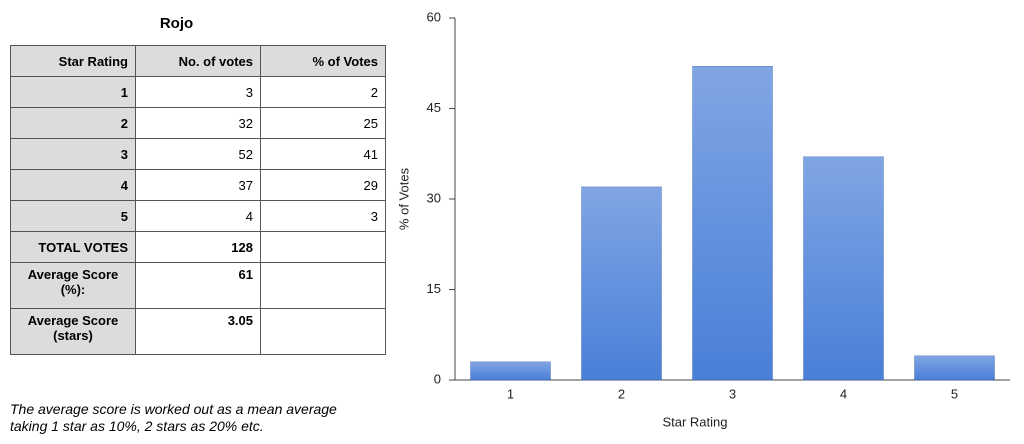 The height and width of the screenshot is (444, 1024). I want to click on summary-row: TOTAL VOTES 128, so click(198, 247).